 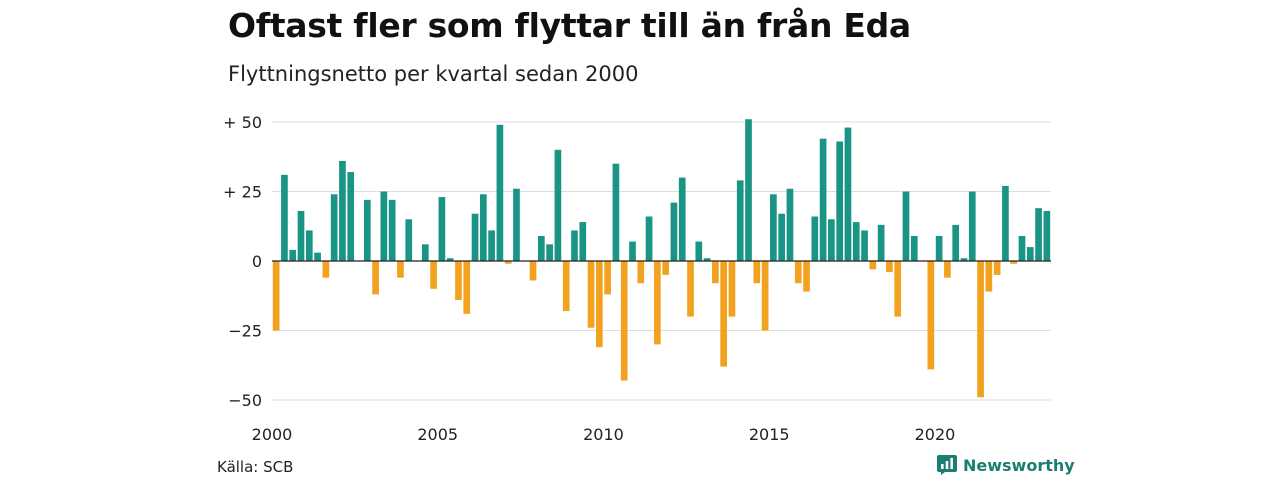 What do you see at coordinates (935, 434) in the screenshot?
I see `x-tick-label: 2020` at bounding box center [935, 434].